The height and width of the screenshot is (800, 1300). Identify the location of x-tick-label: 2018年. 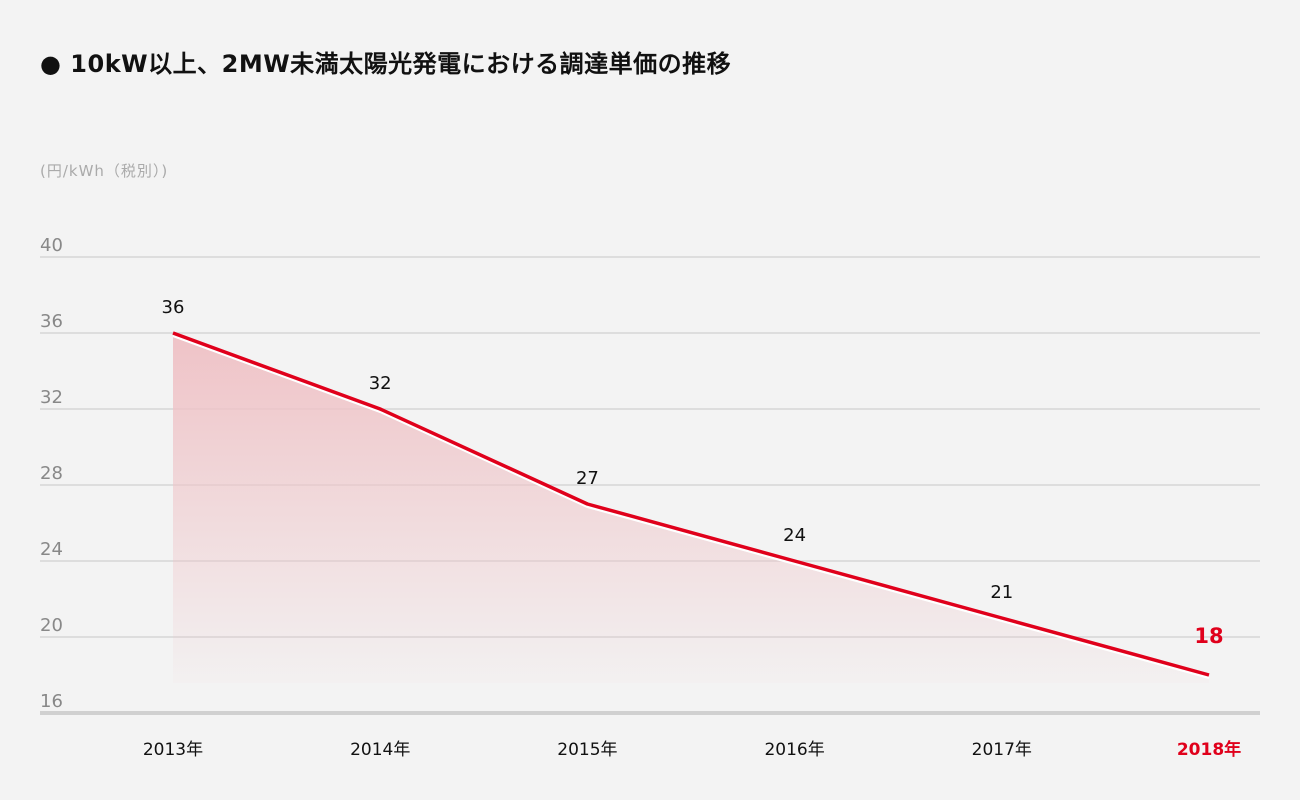
(1209, 749).